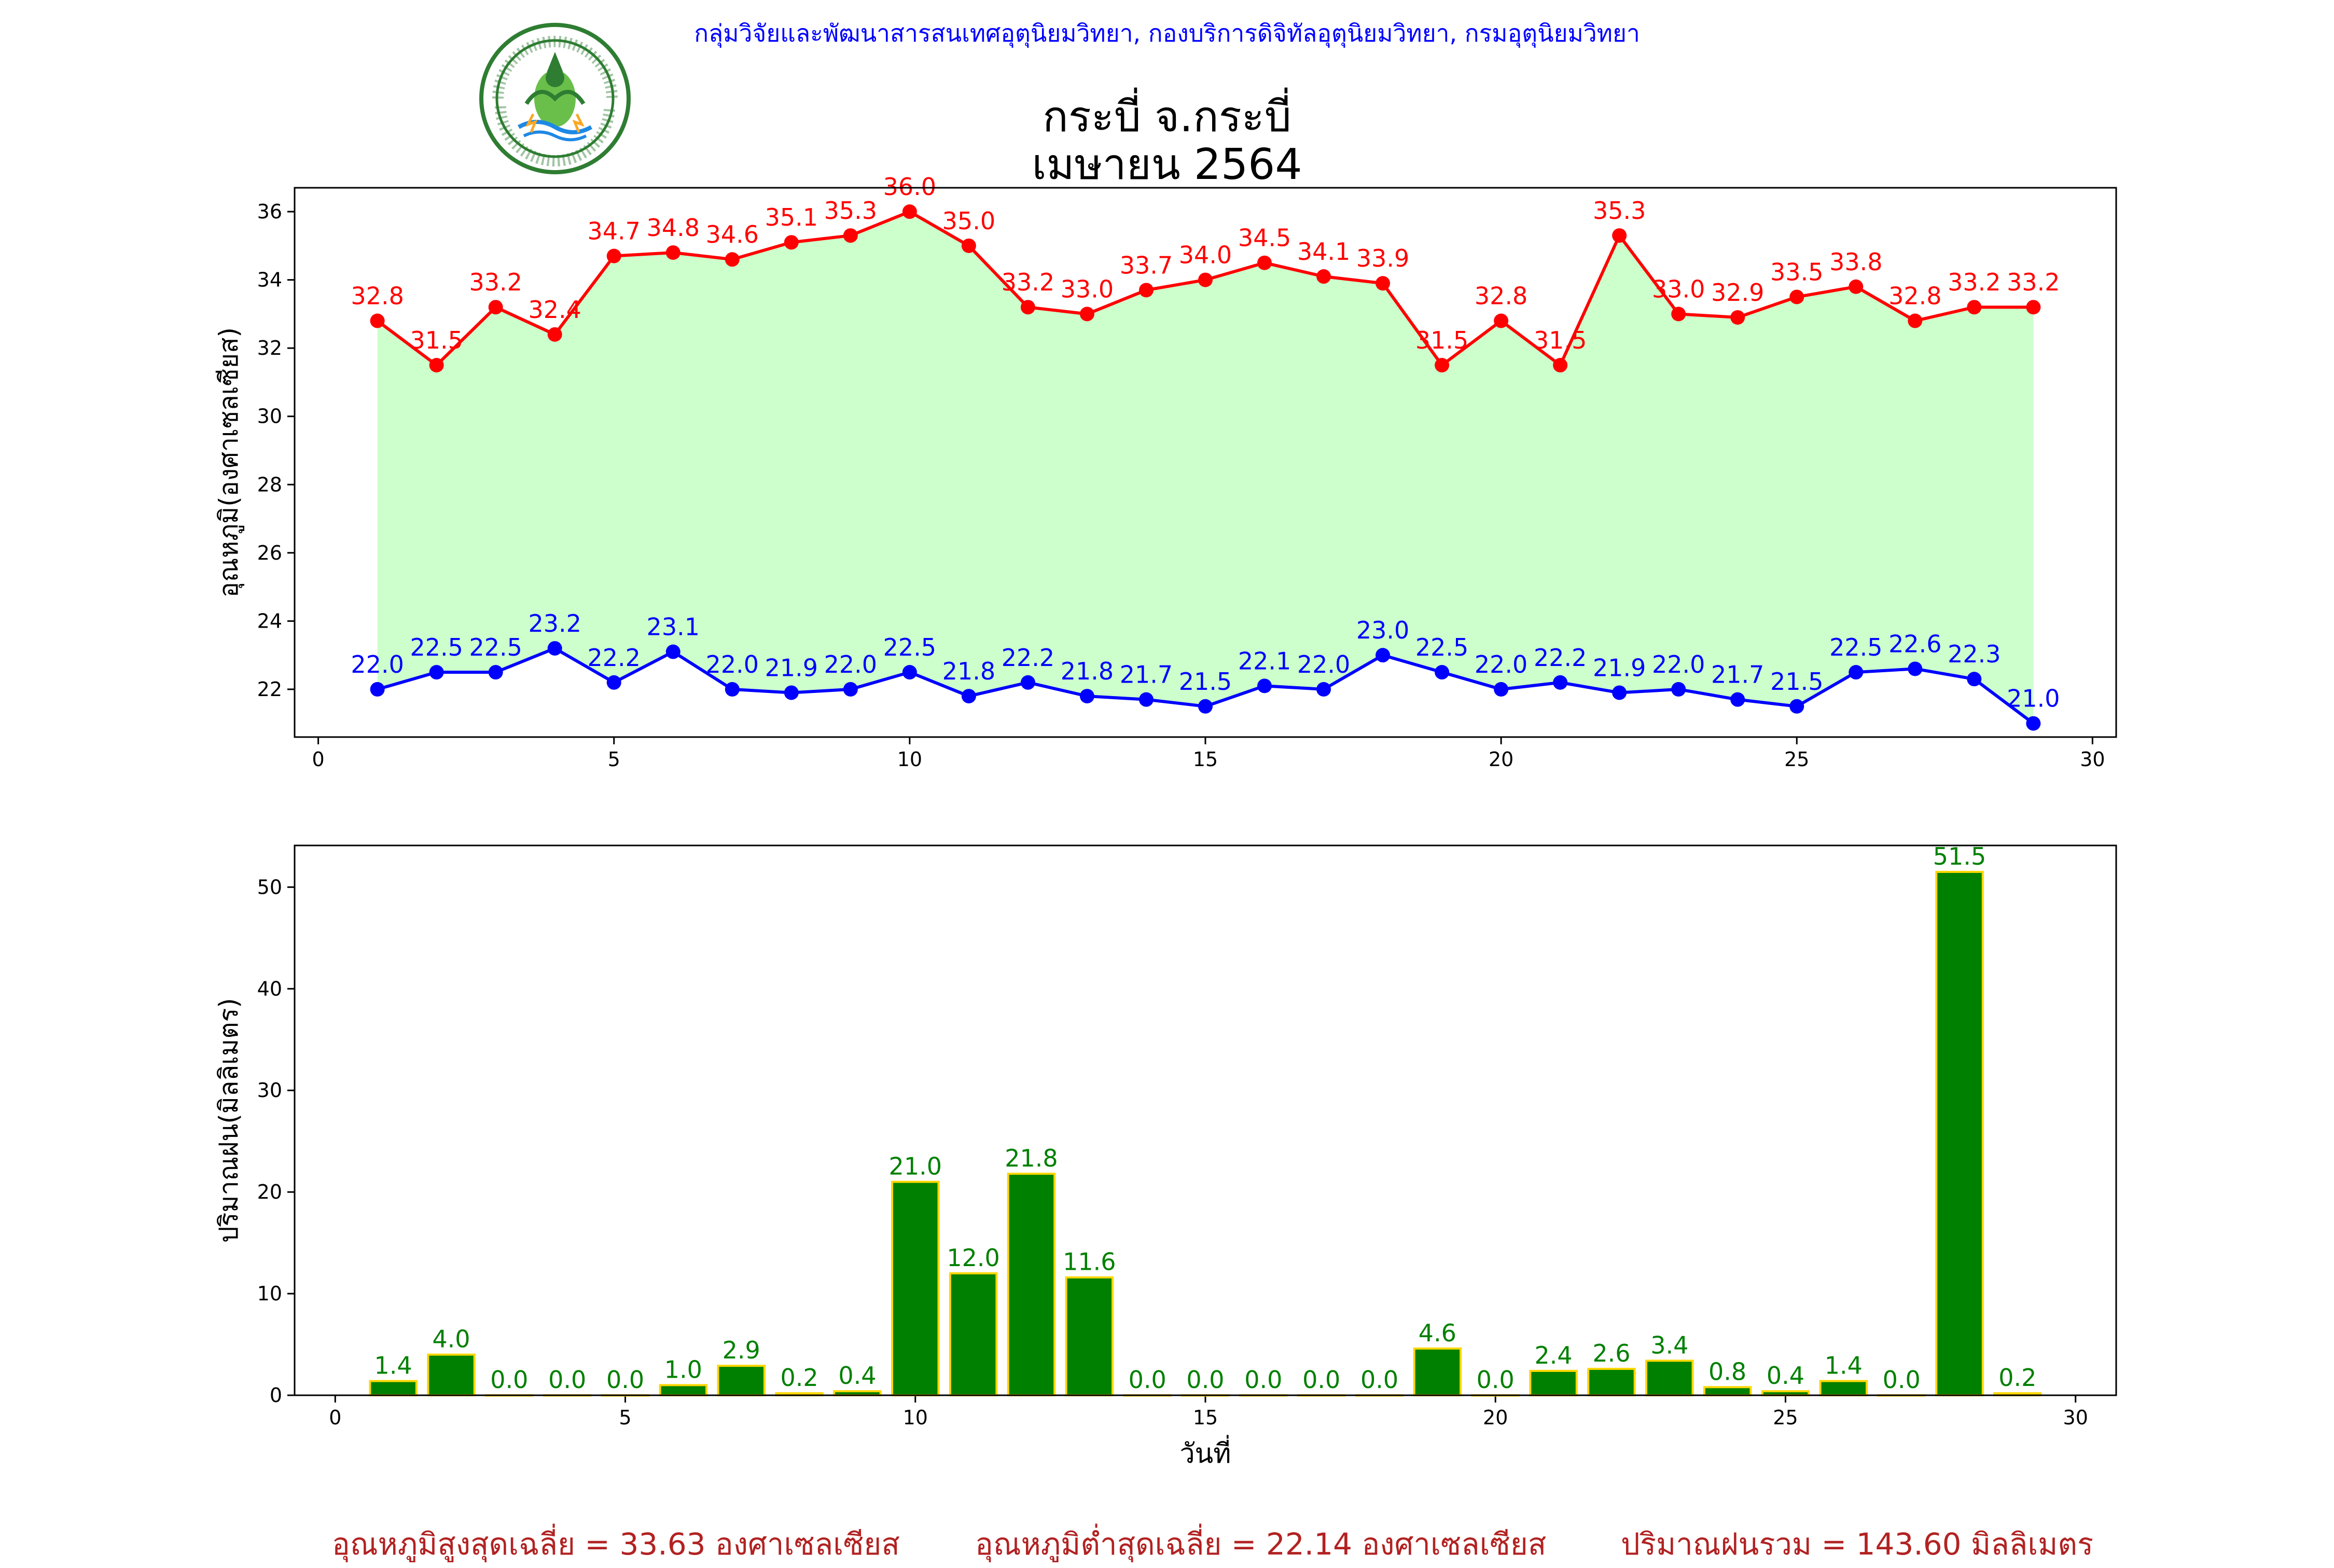 Image resolution: width=2334 pixels, height=1568 pixels. Describe the element at coordinates (269, 211) in the screenshot. I see `y-tick-label: 36` at that location.